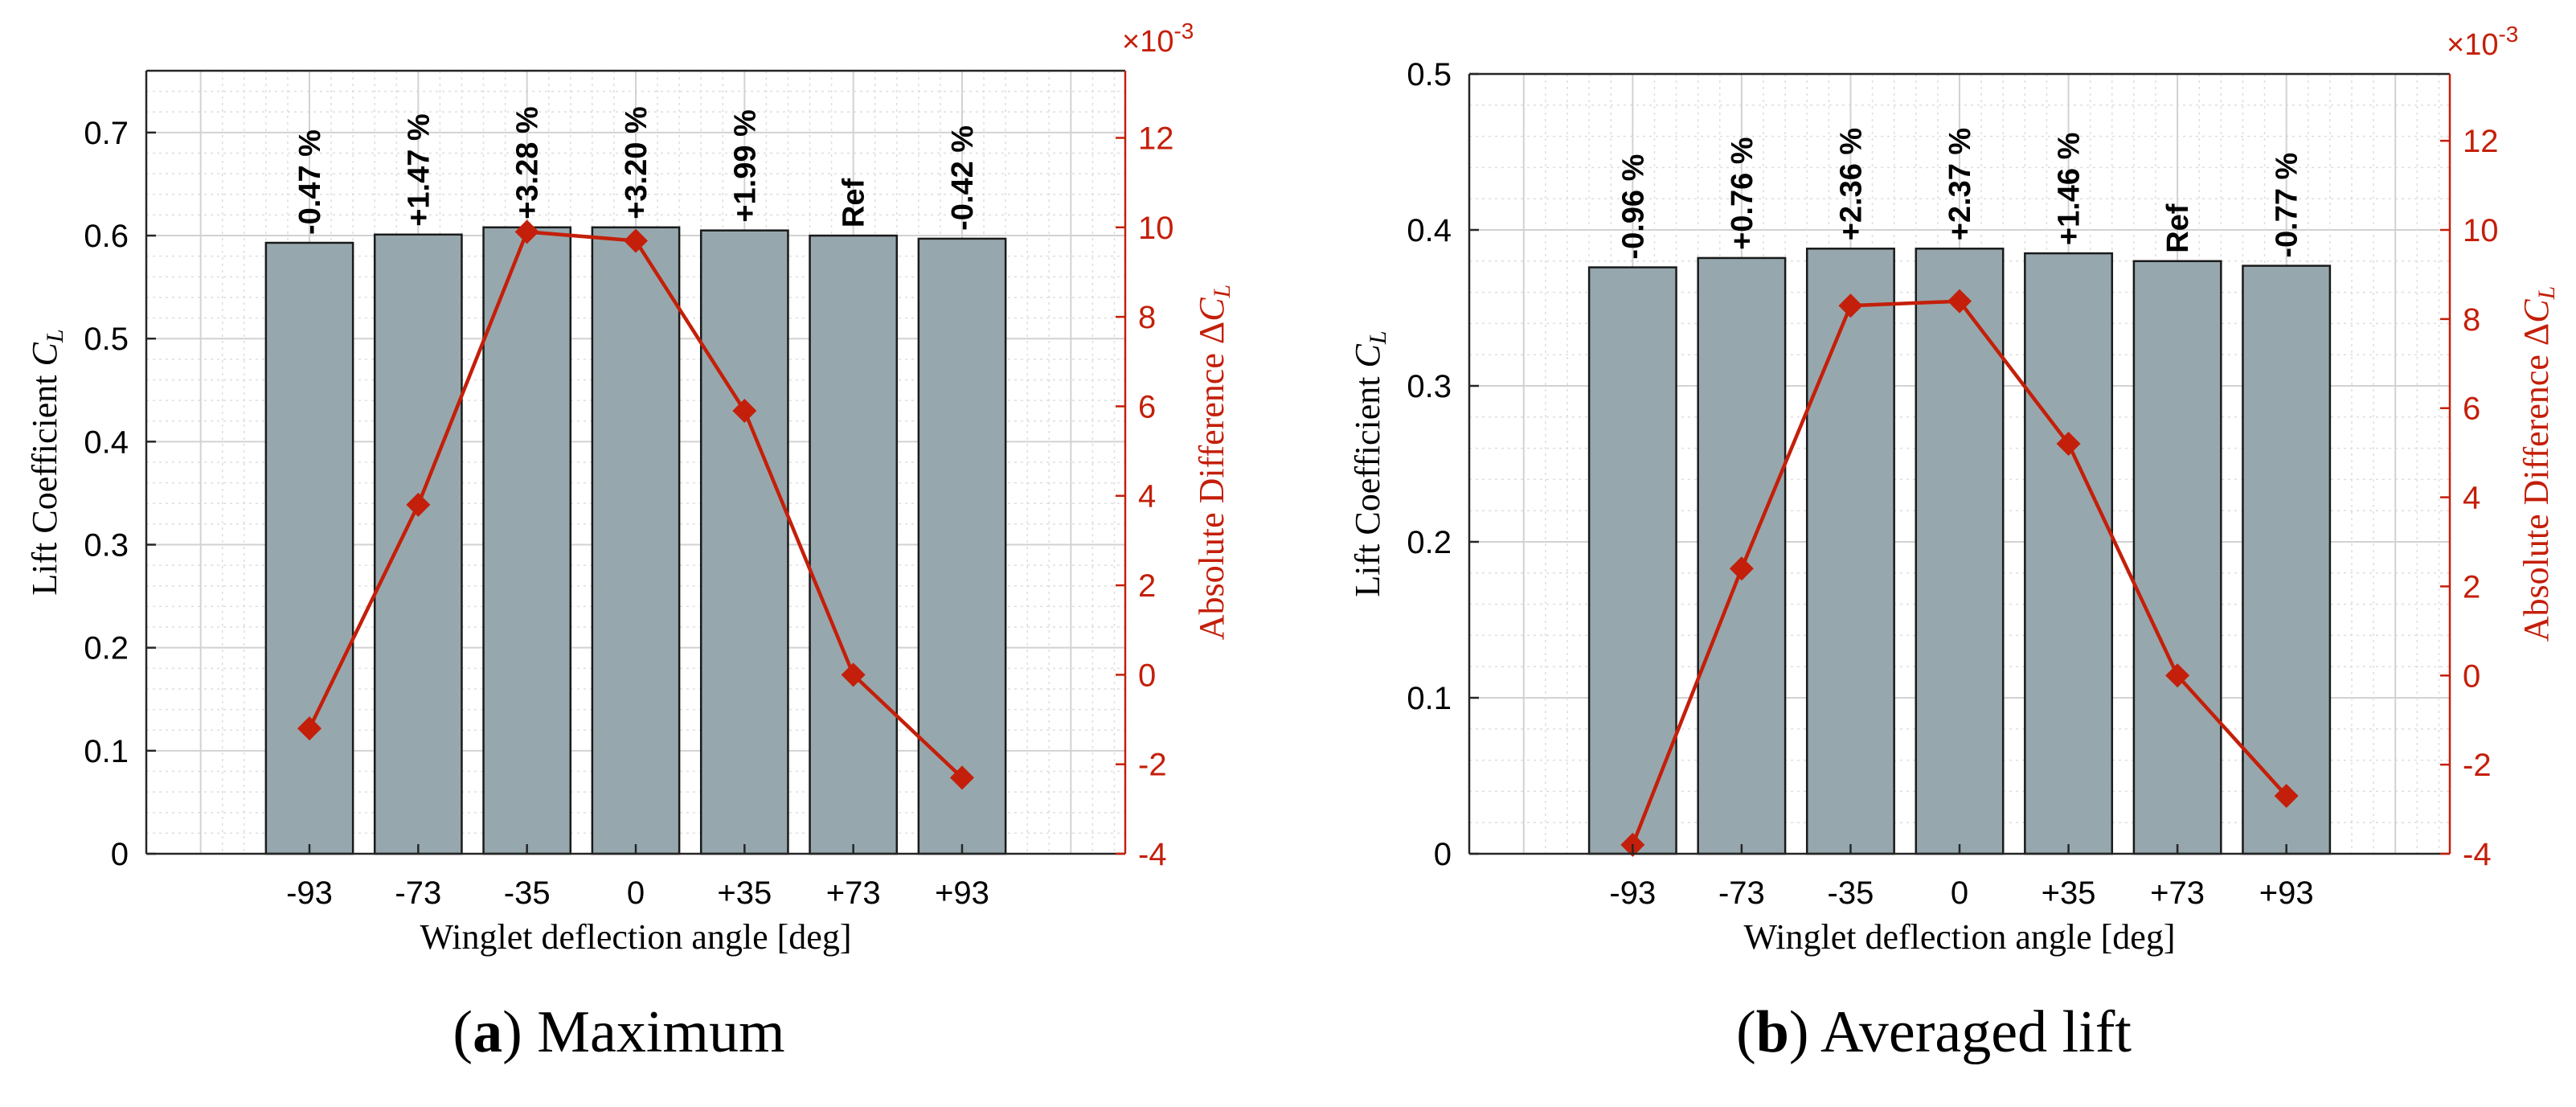 This screenshot has width=2576, height=1107. What do you see at coordinates (310, 182) in the screenshot?
I see `bar-label--93: -0.47 %` at bounding box center [310, 182].